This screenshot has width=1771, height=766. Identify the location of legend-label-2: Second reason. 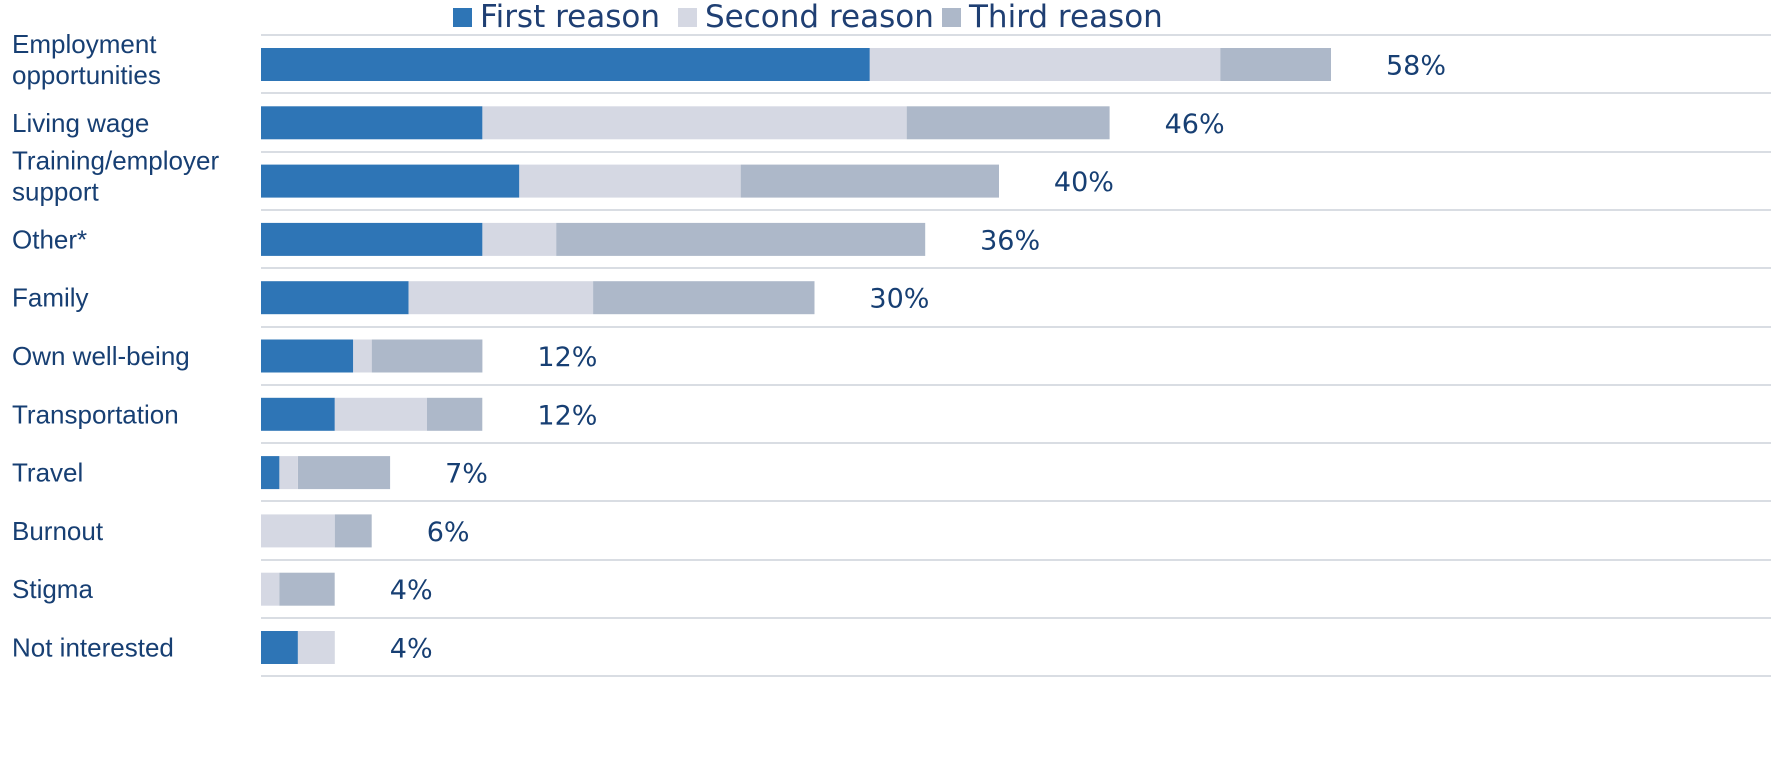
(819, 17).